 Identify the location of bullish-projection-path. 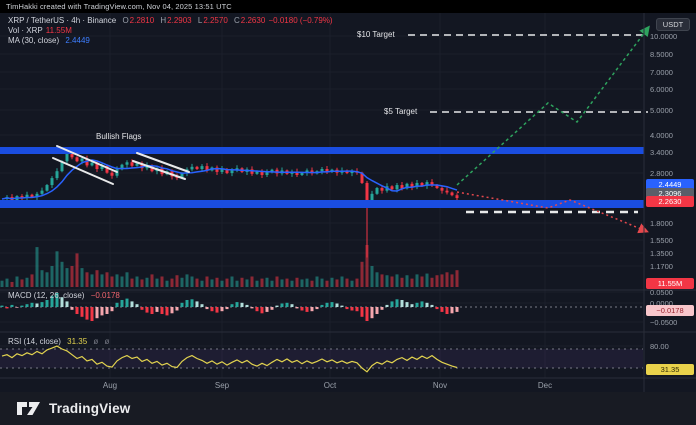
(553, 105).